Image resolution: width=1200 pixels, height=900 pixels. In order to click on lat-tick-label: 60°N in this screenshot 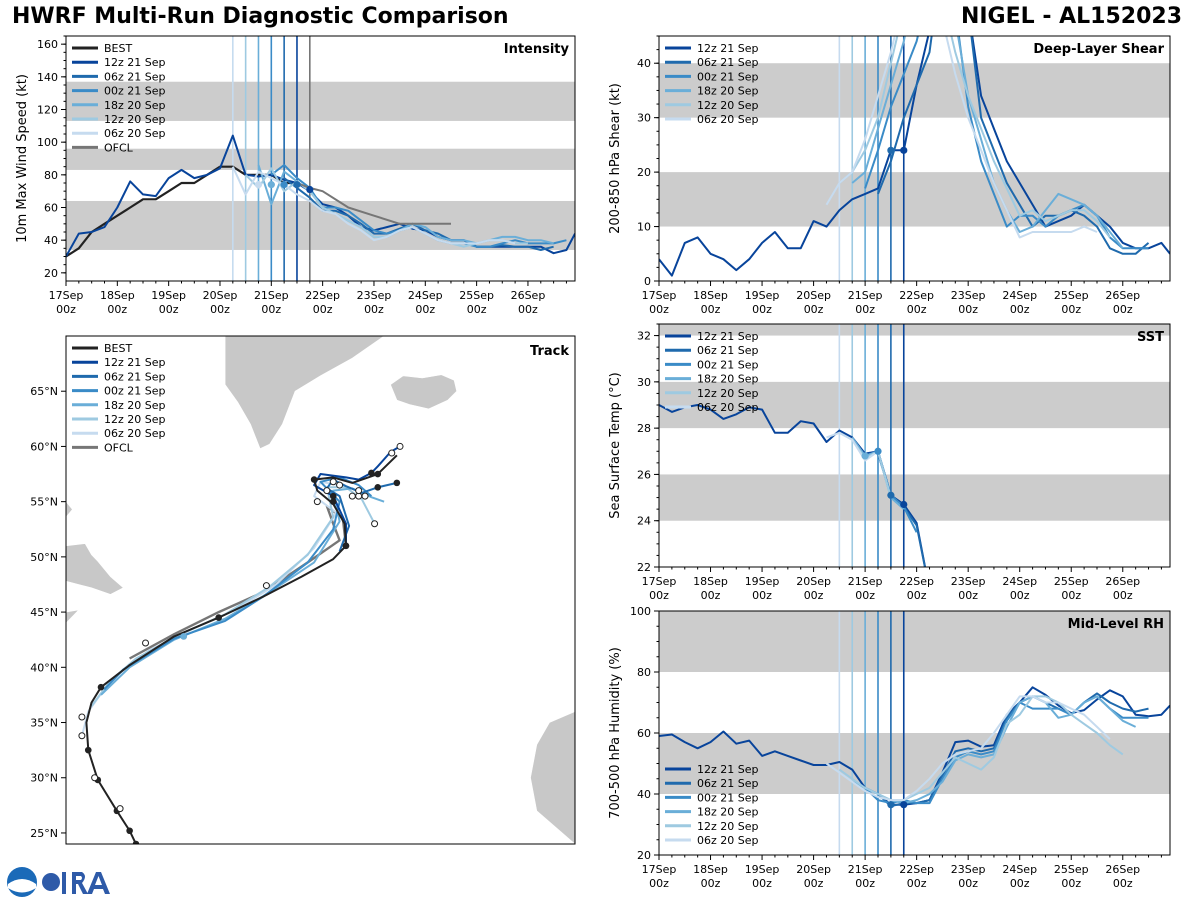, I will do `click(44, 446)`.